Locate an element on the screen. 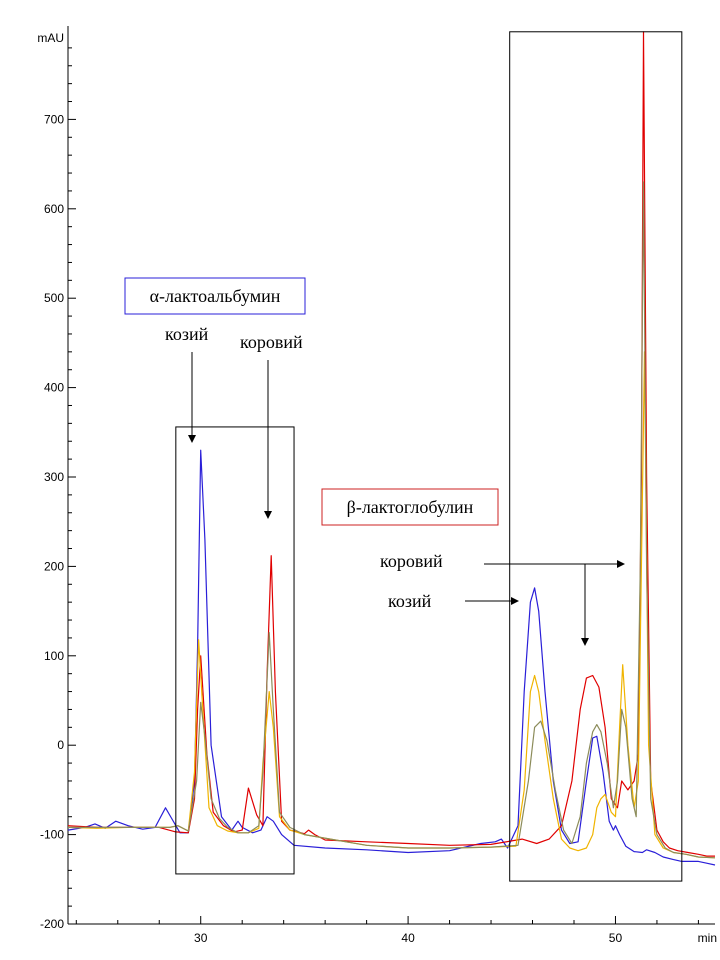 The width and height of the screenshot is (720, 960). alpha-goat-label: козий is located at coordinates (187, 334).